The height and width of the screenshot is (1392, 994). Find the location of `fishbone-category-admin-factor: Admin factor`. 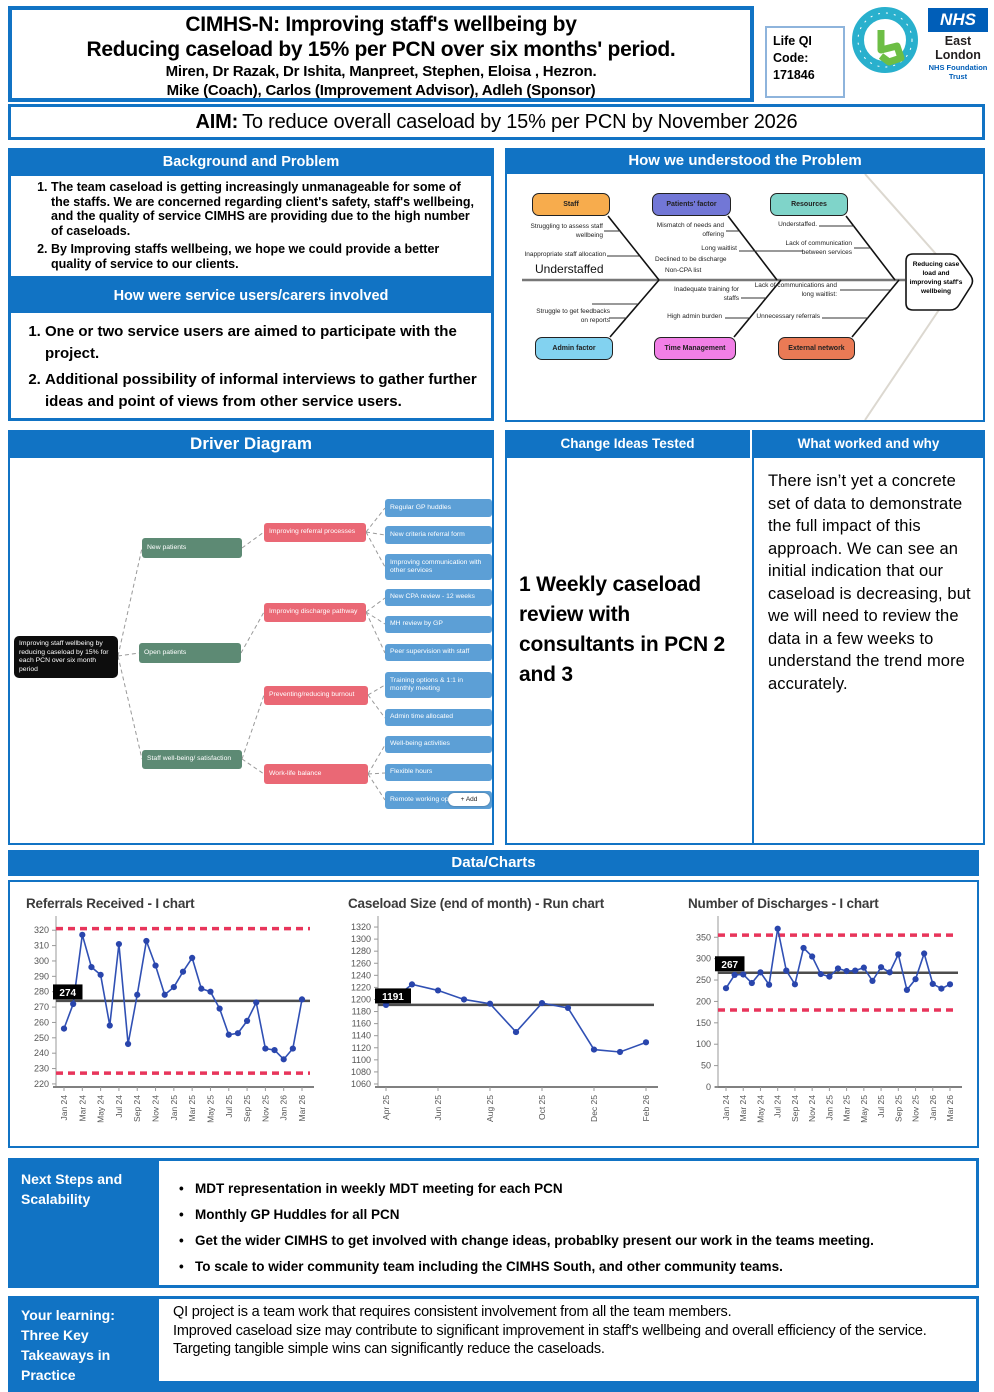

fishbone-category-admin-factor: Admin factor is located at coordinates (574, 348).